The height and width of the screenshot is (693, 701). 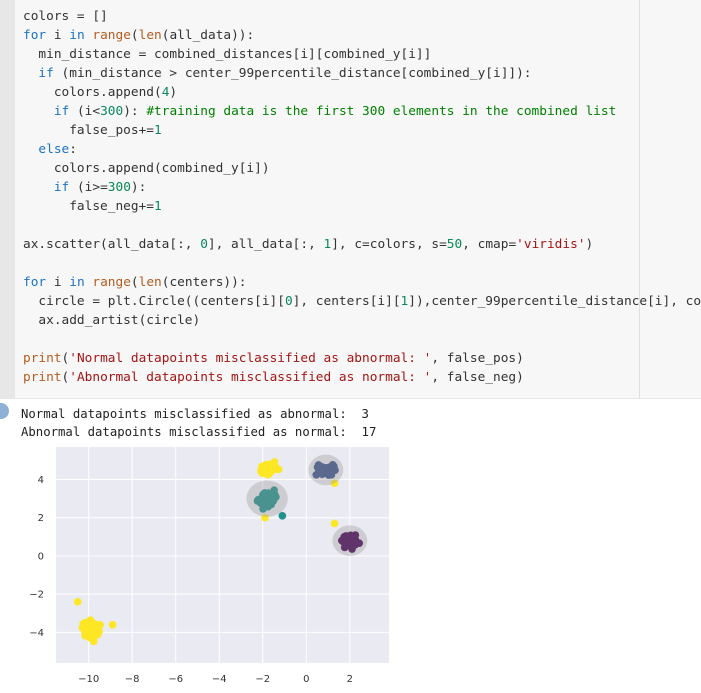 What do you see at coordinates (554, 301) in the screenshot?
I see `code-token: ]),center_99percentile_distance[i], co` at bounding box center [554, 301].